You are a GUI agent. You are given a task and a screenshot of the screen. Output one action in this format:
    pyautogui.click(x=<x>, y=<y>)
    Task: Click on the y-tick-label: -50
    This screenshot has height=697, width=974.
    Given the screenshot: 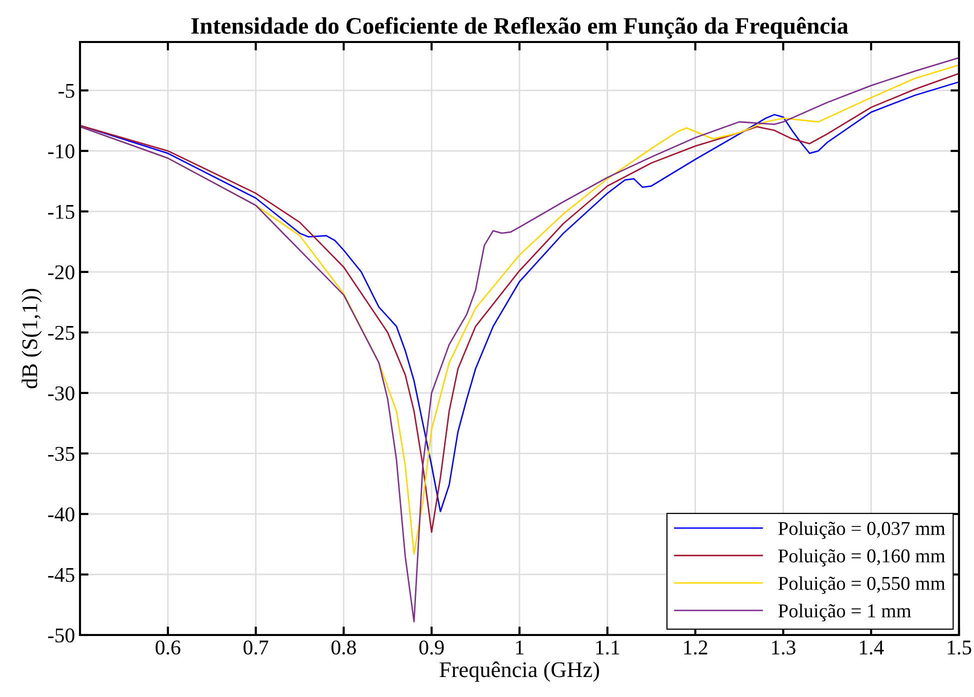 What is the action you would take?
    pyautogui.click(x=61, y=635)
    